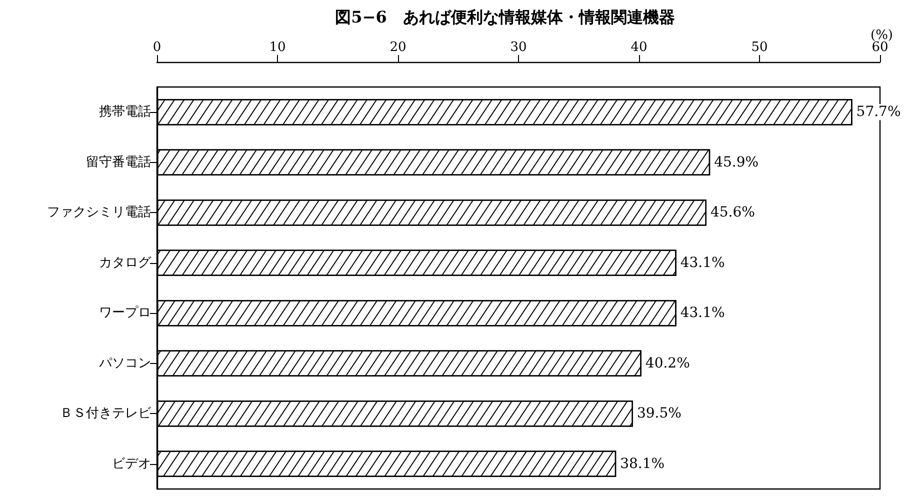 The height and width of the screenshot is (497, 904). I want to click on x-tick-label: 50, so click(759, 47).